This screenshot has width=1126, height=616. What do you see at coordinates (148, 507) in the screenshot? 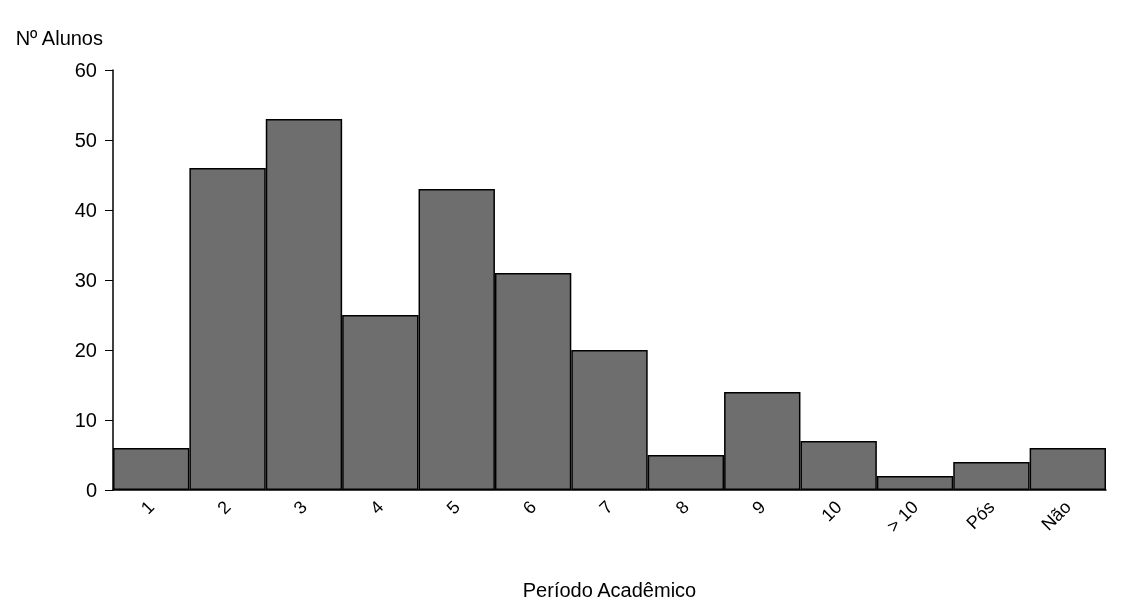
I see `x-tick-label: 1` at bounding box center [148, 507].